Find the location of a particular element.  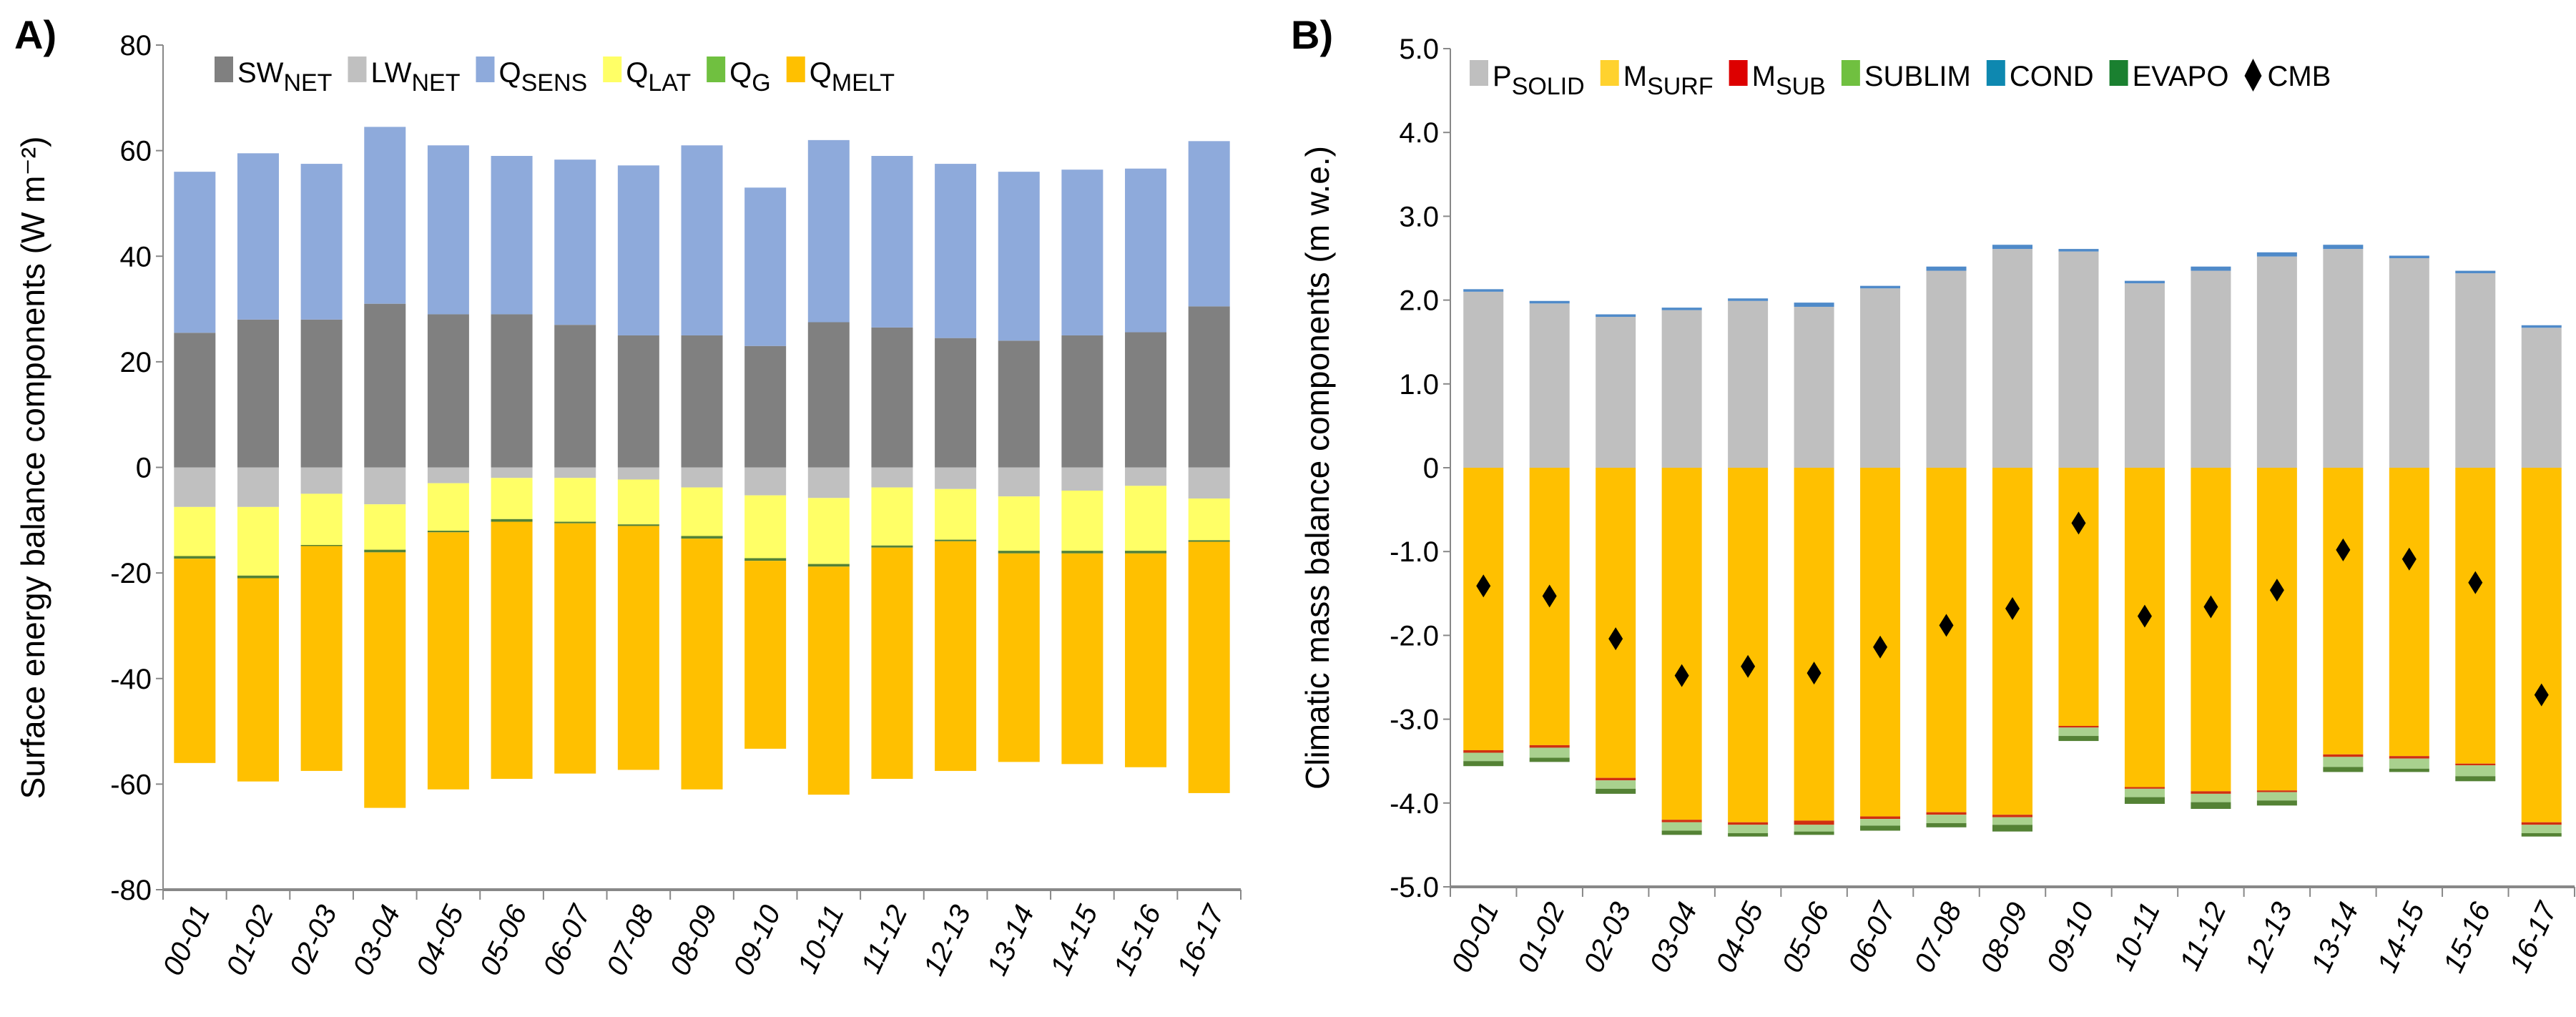

x-tick-label: 03-04 is located at coordinates (1674, 937).